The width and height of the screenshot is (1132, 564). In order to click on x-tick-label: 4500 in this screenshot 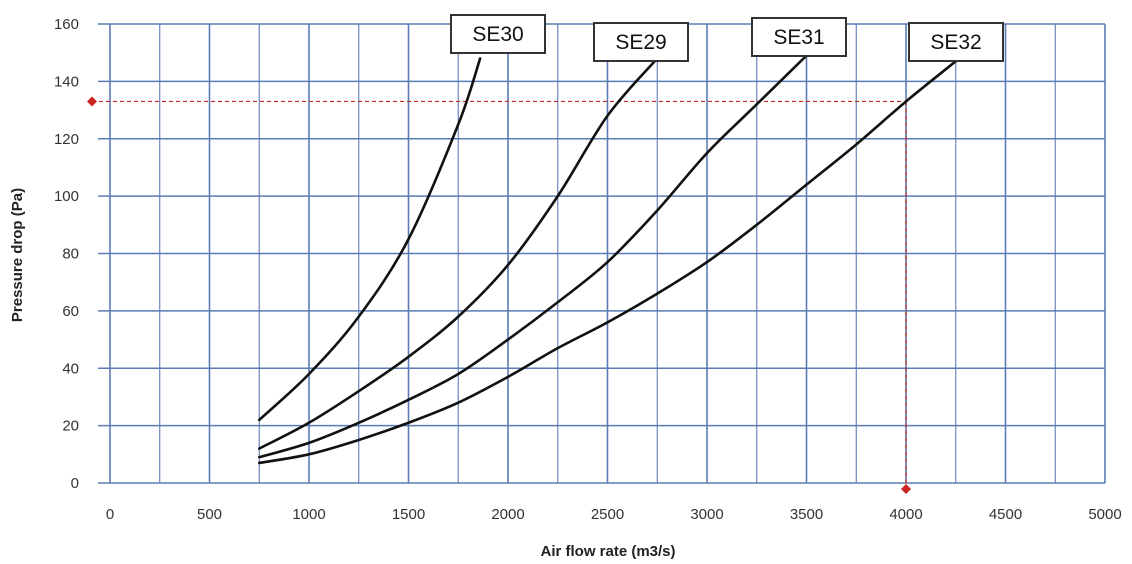, I will do `click(1005, 514)`.